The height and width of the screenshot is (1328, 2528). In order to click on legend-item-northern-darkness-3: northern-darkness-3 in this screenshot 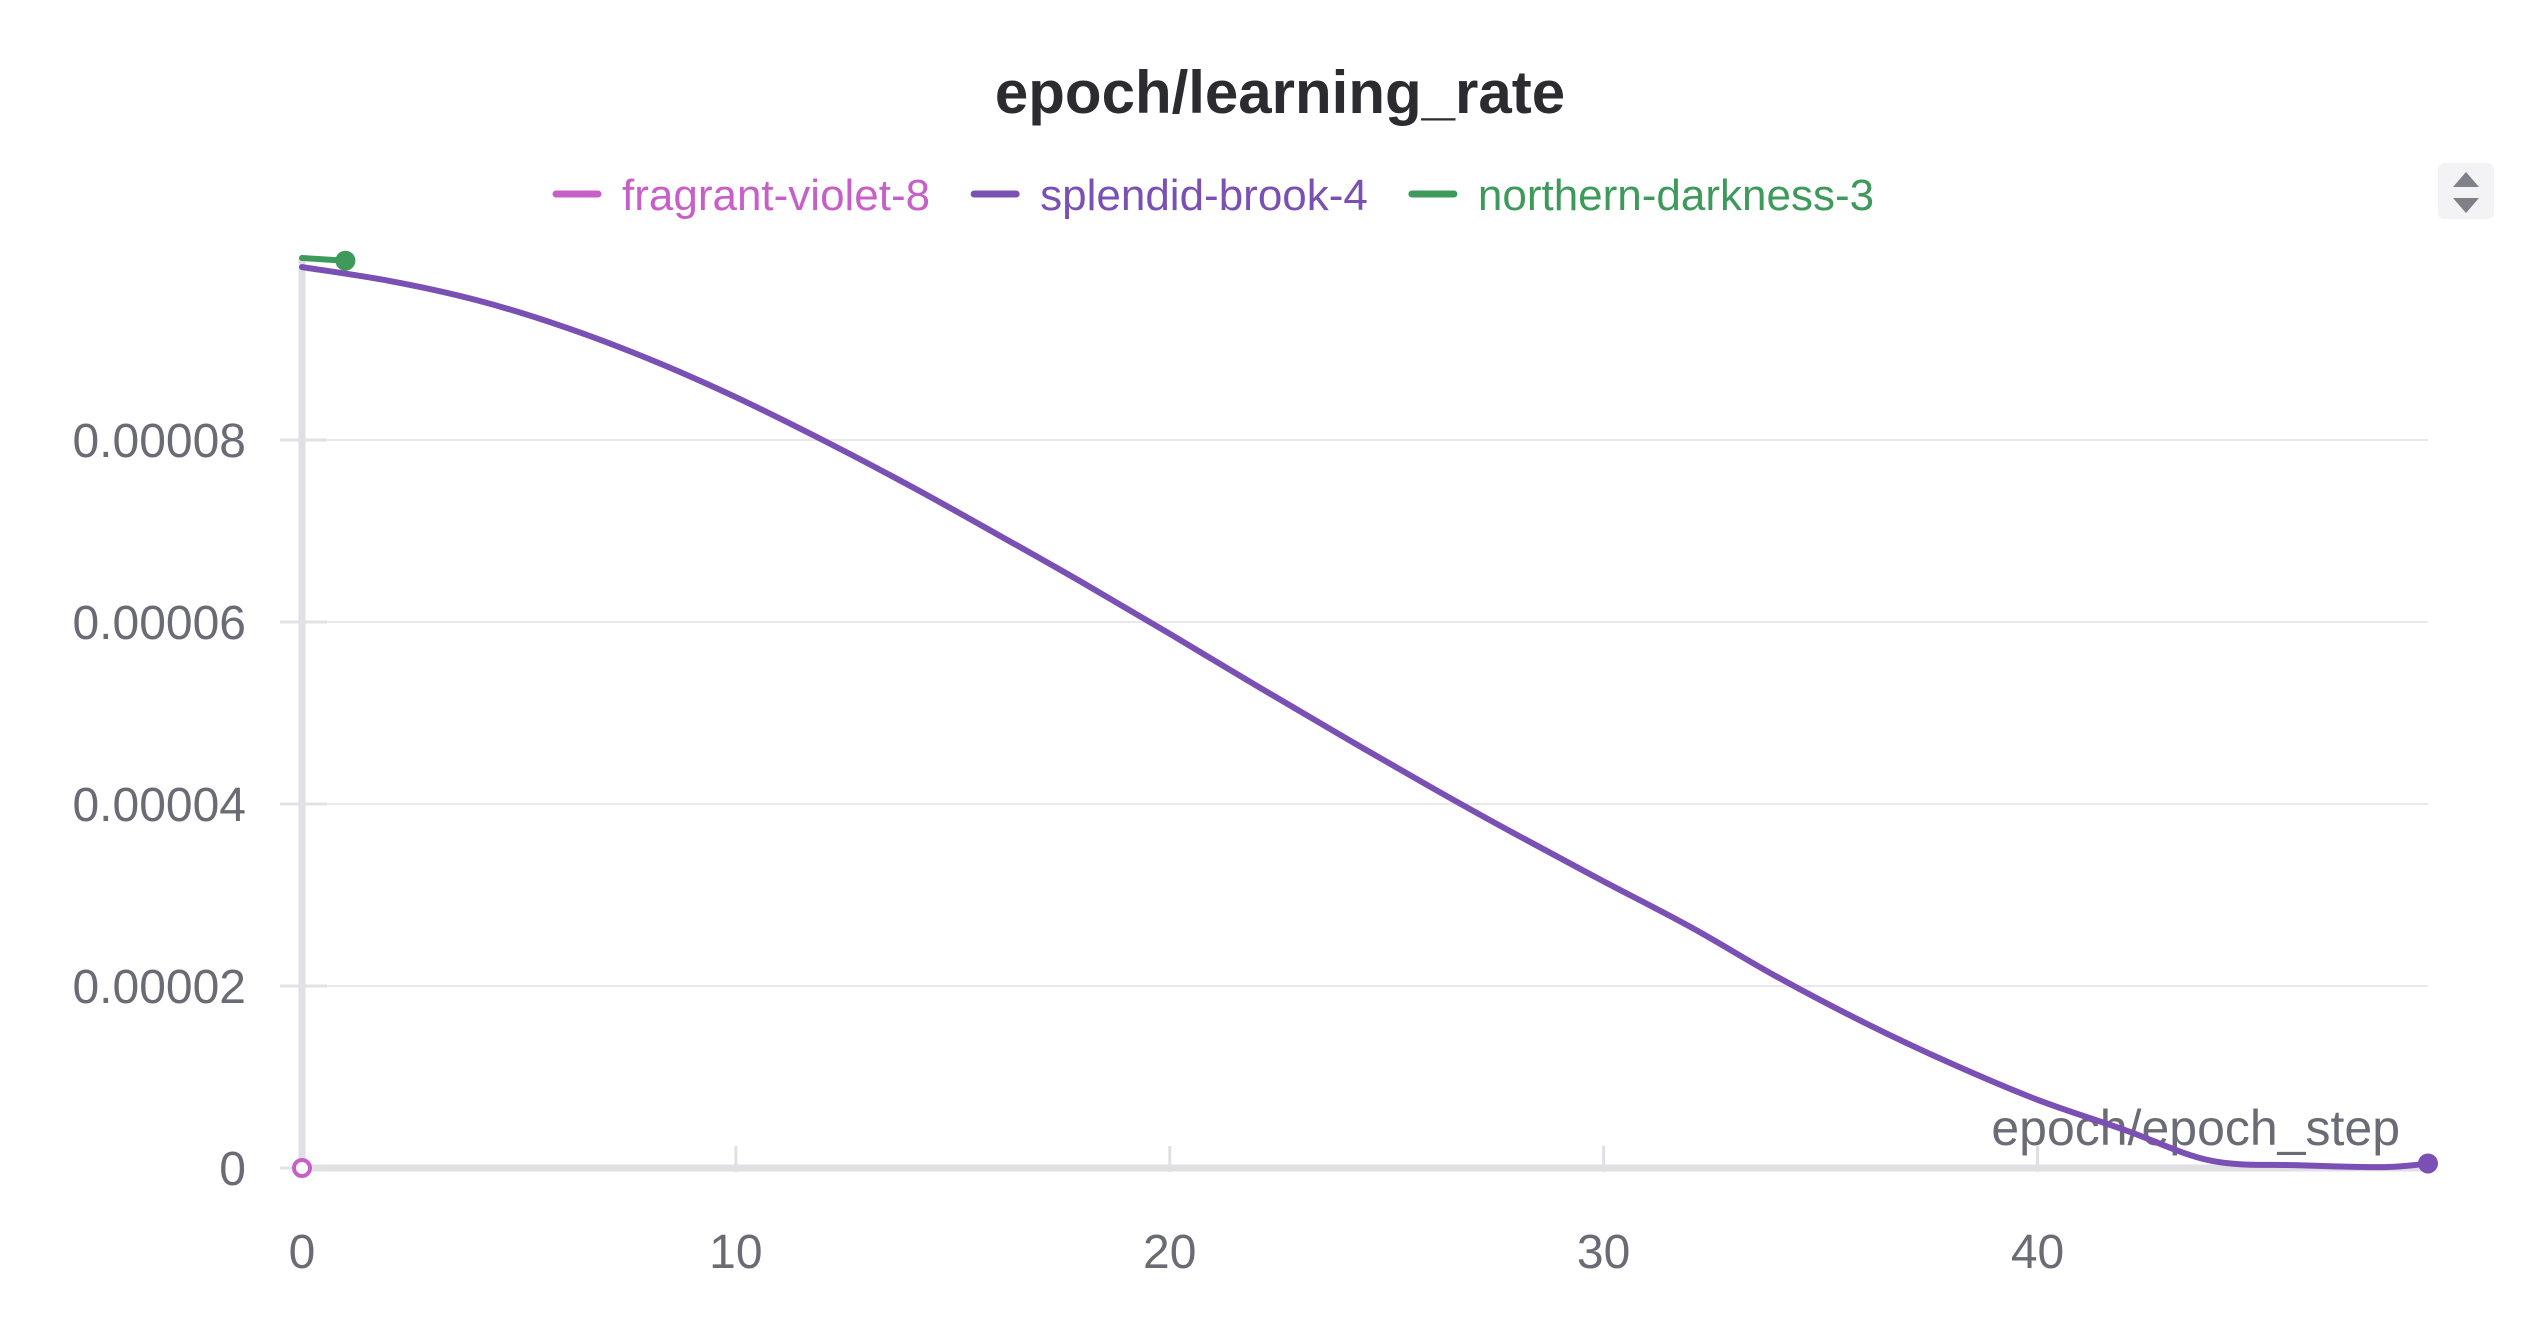, I will do `click(1641, 195)`.